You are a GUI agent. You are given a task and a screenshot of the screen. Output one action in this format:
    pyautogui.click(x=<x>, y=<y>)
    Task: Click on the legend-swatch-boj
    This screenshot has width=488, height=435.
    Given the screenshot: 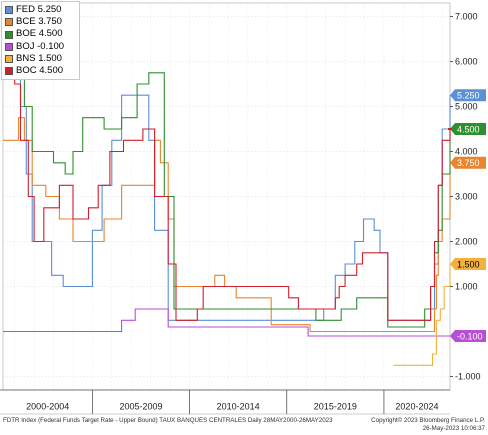 What is the action you would take?
    pyautogui.click(x=9, y=46)
    